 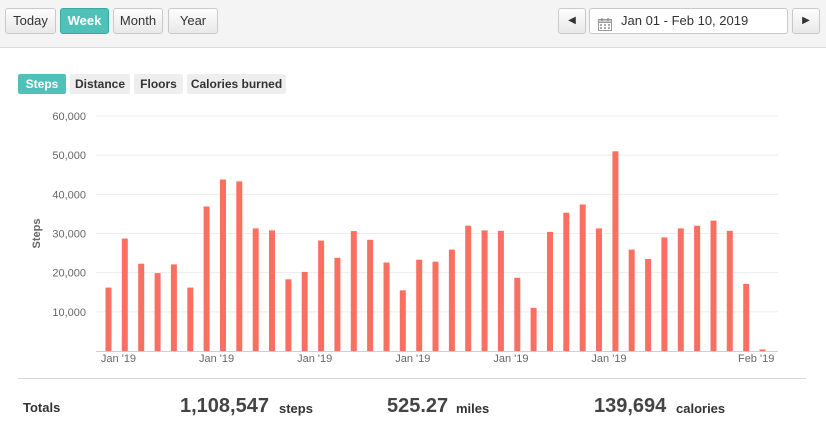 I want to click on year-button: Year, so click(x=193, y=21).